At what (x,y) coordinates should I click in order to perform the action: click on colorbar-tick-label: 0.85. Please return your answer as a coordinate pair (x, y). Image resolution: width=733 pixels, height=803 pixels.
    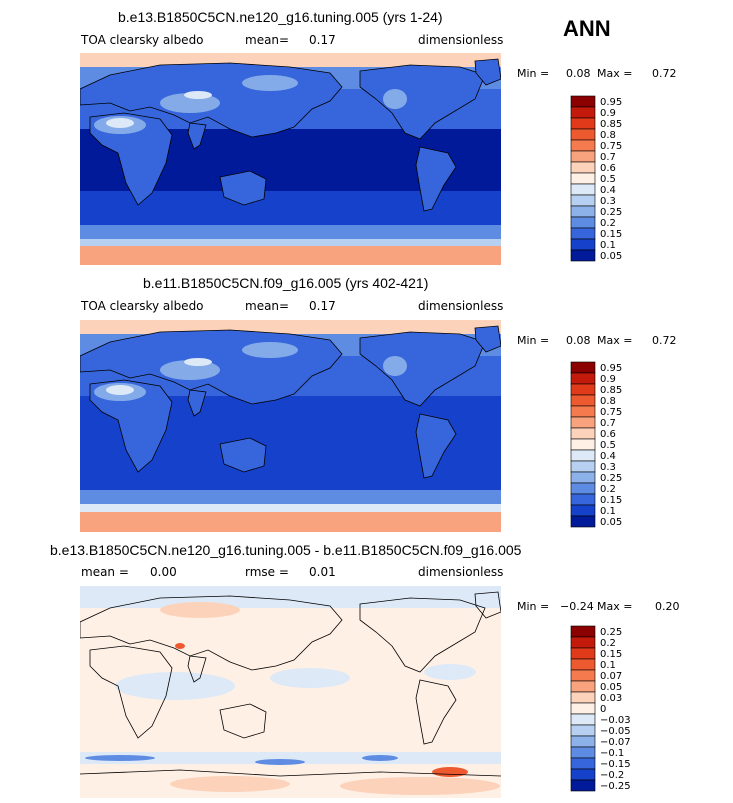
    Looking at the image, I should click on (611, 390).